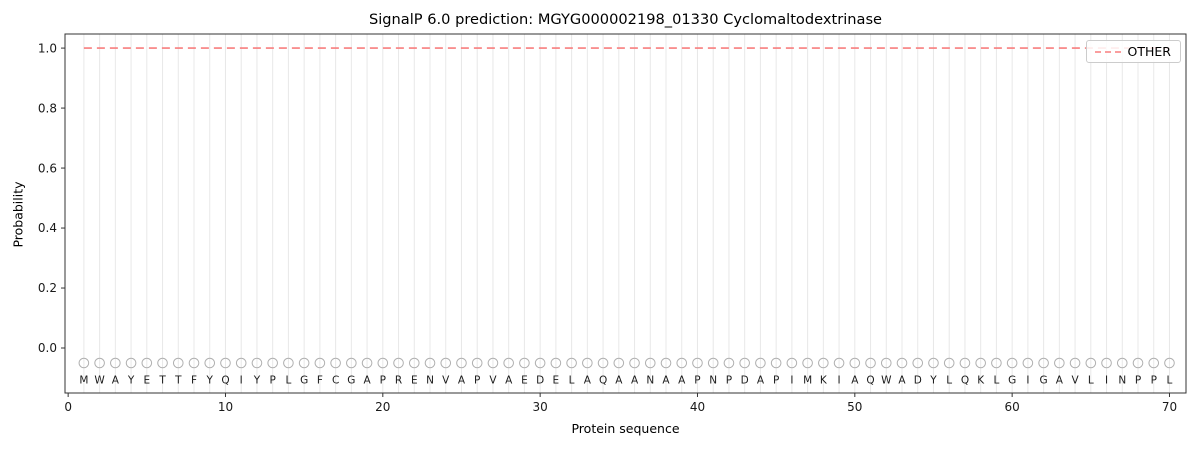 Image resolution: width=1200 pixels, height=450 pixels. Describe the element at coordinates (146, 381) in the screenshot. I see `residue-letter: E` at that location.